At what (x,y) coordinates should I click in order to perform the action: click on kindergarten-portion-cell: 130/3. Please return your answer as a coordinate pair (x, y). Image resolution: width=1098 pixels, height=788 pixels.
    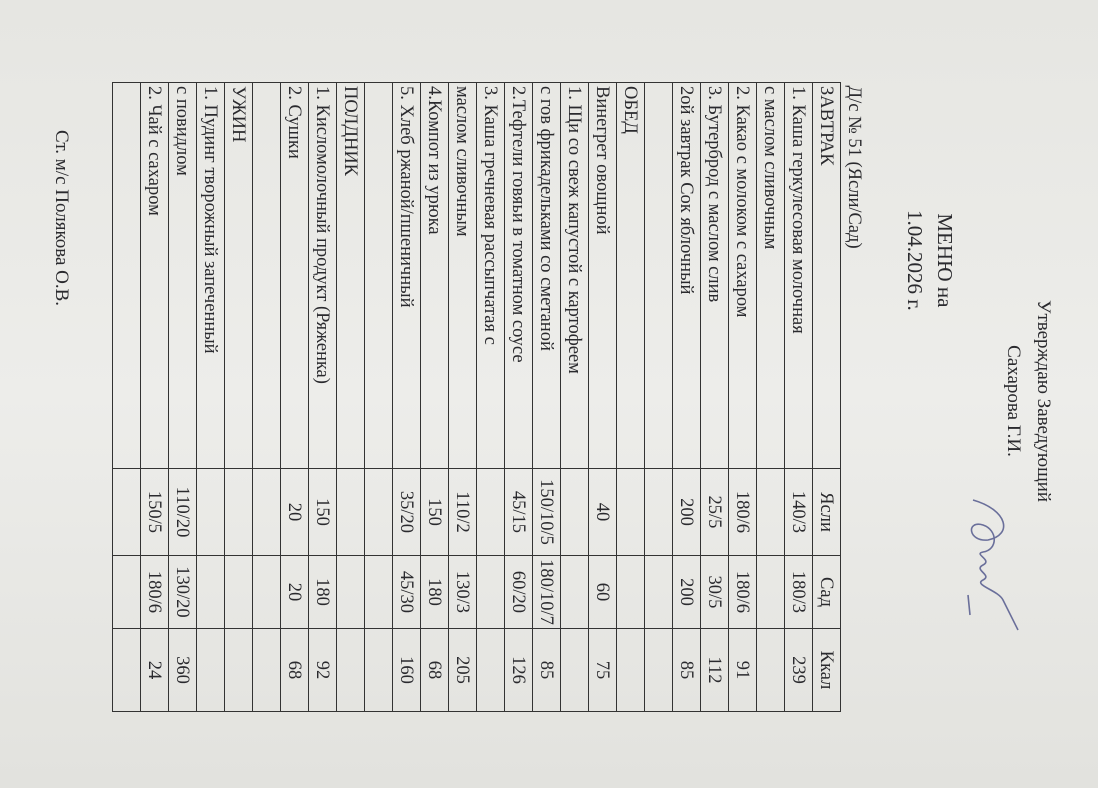
    Looking at the image, I should click on (462, 592).